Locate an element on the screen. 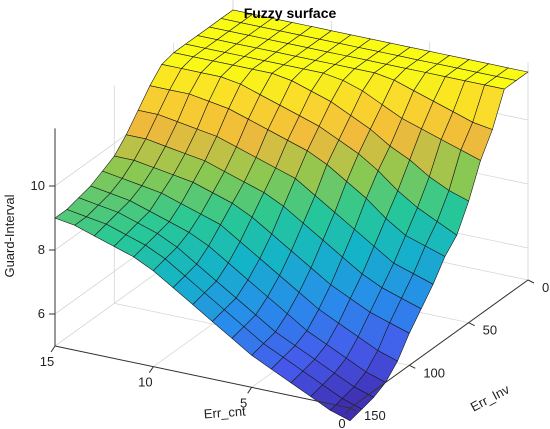  z-tick-label: 6 is located at coordinates (41, 313).